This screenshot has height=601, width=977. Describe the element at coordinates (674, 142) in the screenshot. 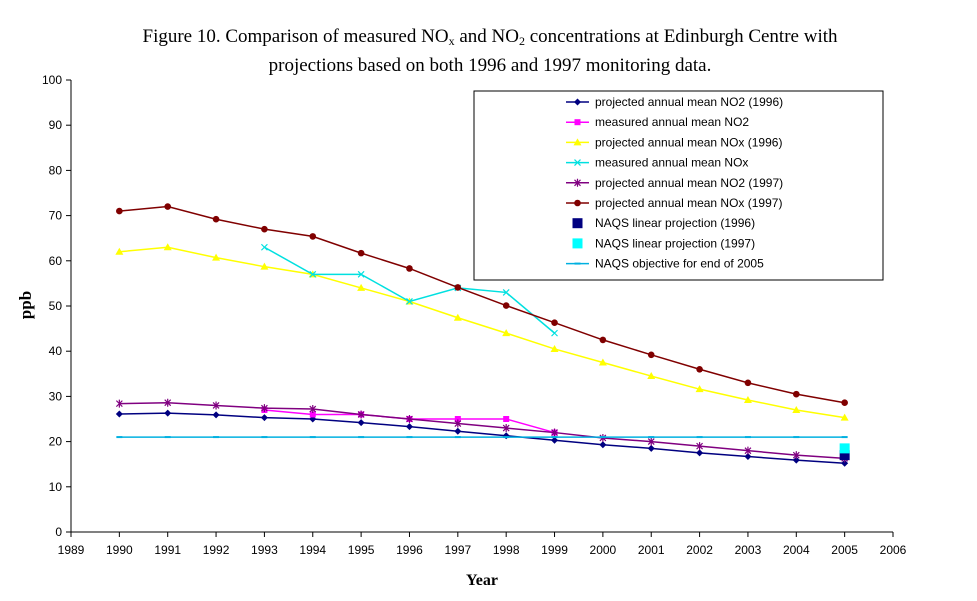

I see `legend-item: projected annual mean NOx (1996)` at that location.